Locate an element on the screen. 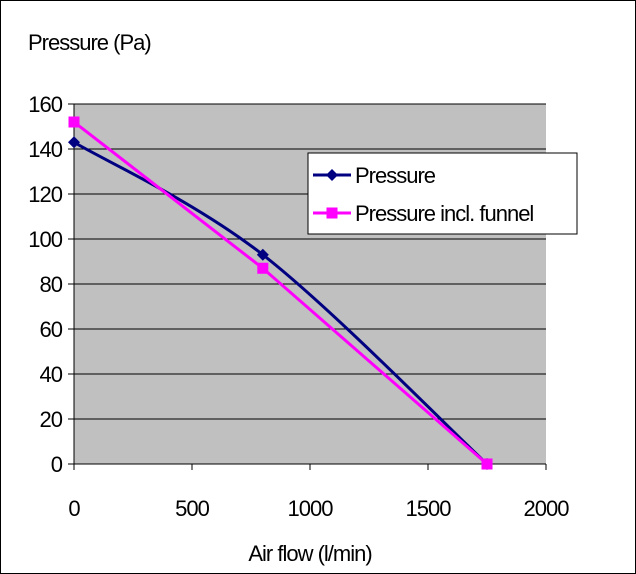  x-tick-label: 500 is located at coordinates (192, 508).